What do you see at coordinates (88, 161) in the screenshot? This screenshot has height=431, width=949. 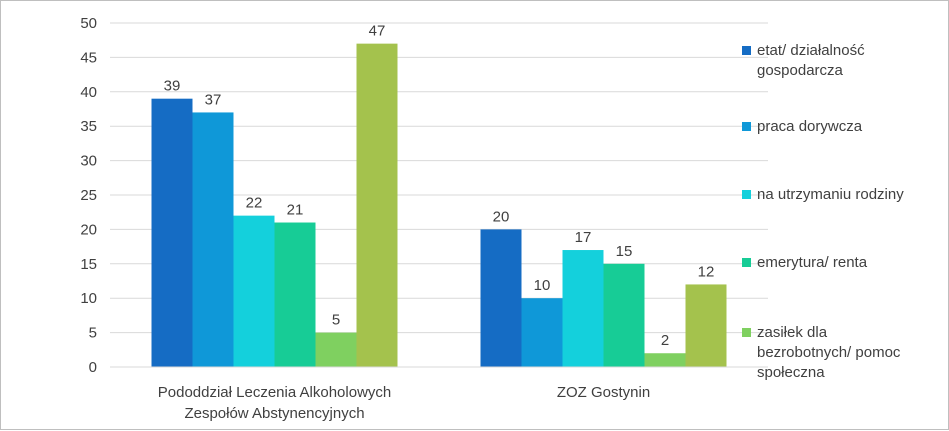 I see `y-tick-label-30: 30` at bounding box center [88, 161].